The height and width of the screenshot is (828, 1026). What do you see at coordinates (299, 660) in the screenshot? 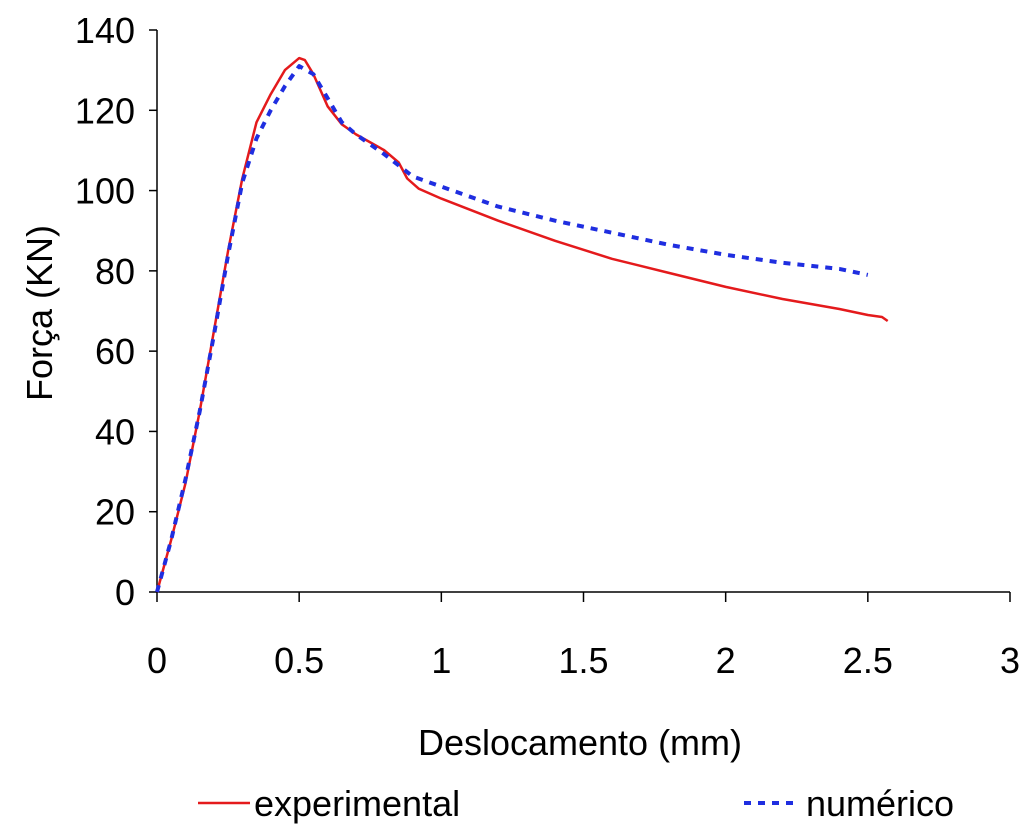
I see `x-tick-label: 0.5` at bounding box center [299, 660].